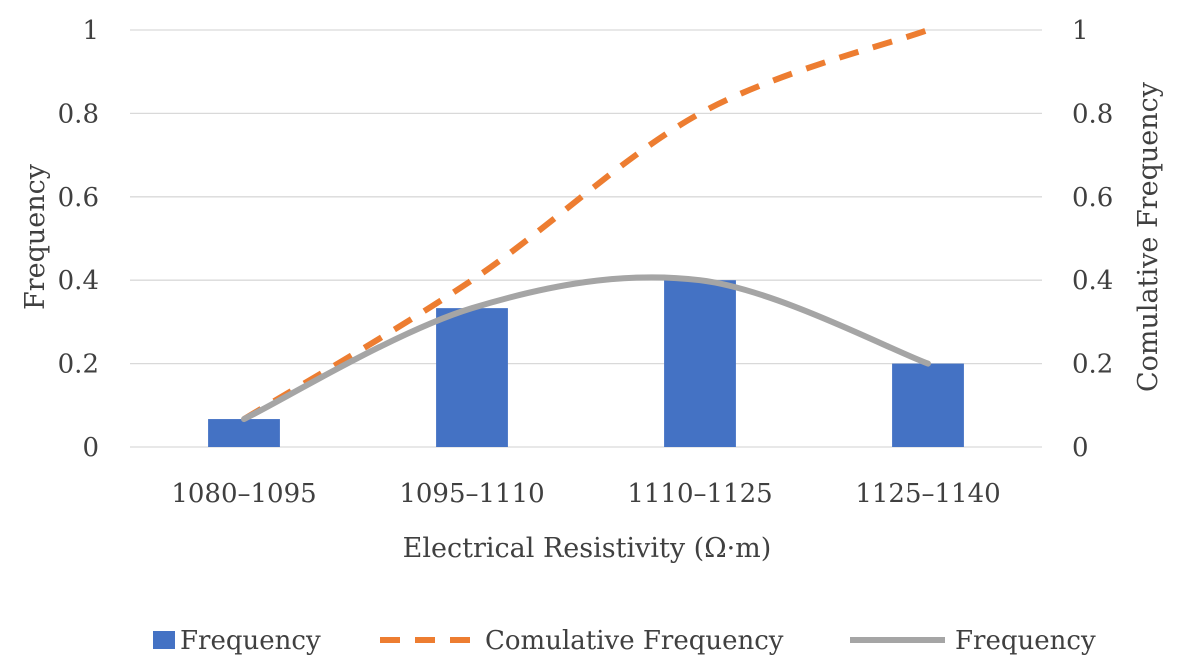 This screenshot has height=672, width=1179. I want to click on legend-swatch-bar, so click(164, 640).